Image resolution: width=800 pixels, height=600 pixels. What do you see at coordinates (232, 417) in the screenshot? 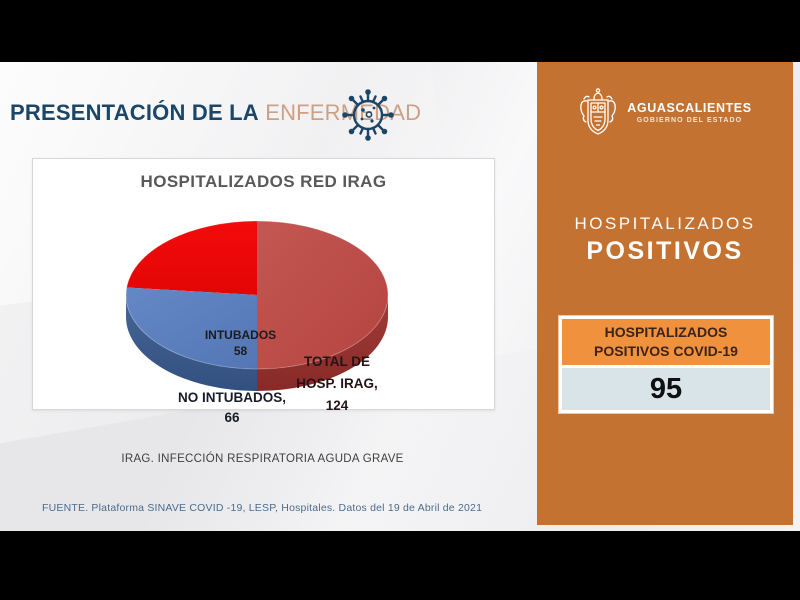
I see `pie-label-no-intubados-value: 66` at bounding box center [232, 417].